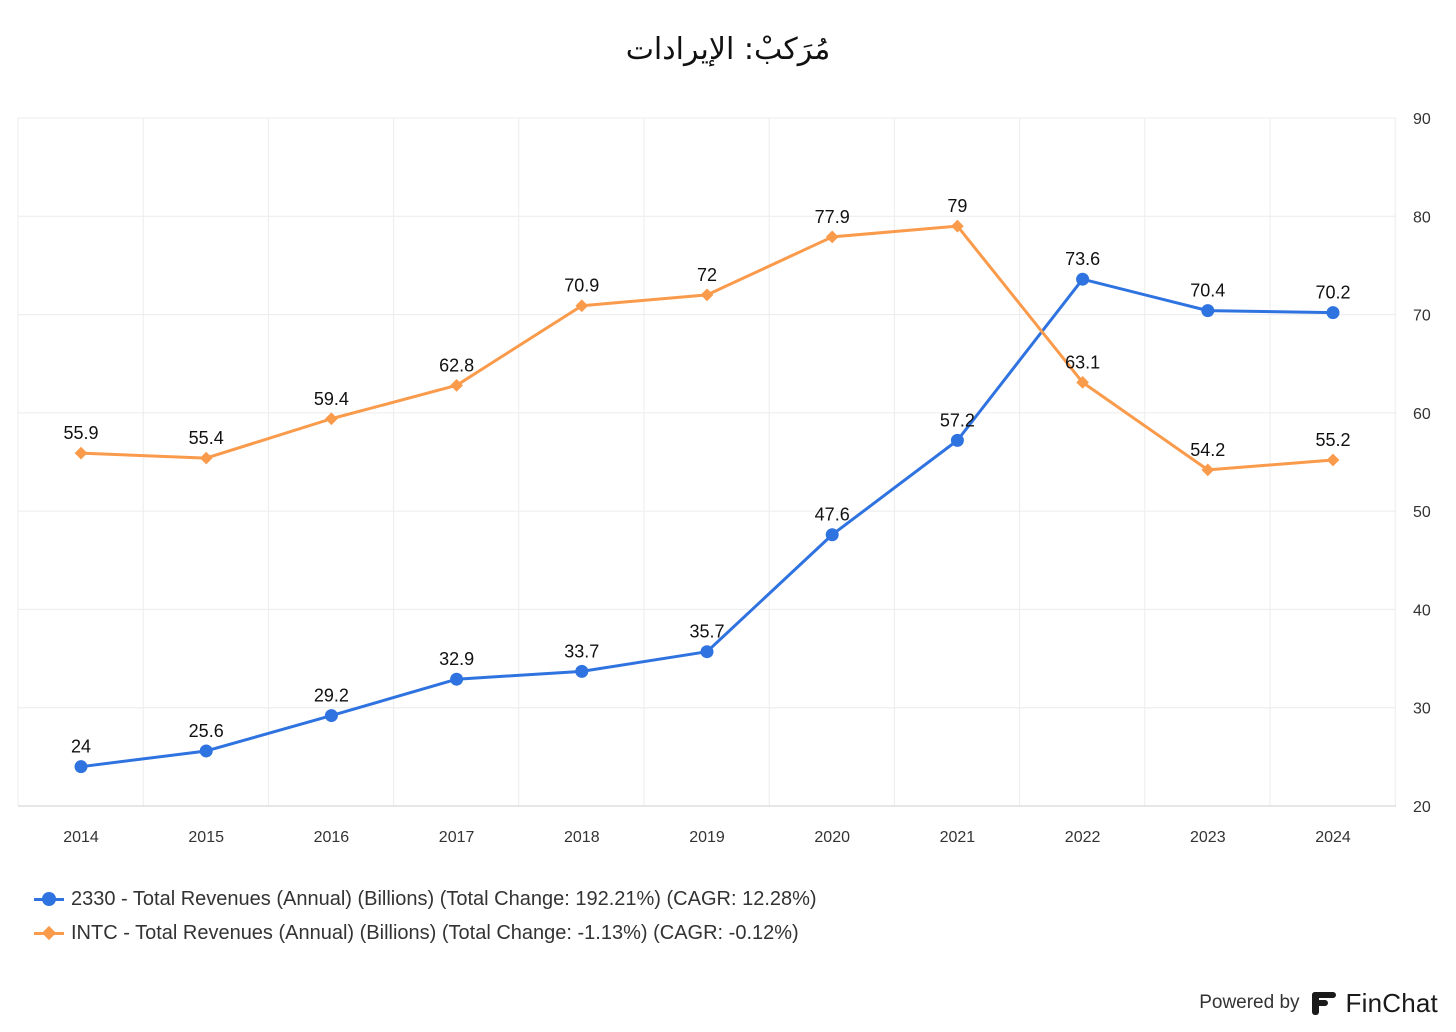  Describe the element at coordinates (49, 933) in the screenshot. I see `legend-diamond-icon` at that location.